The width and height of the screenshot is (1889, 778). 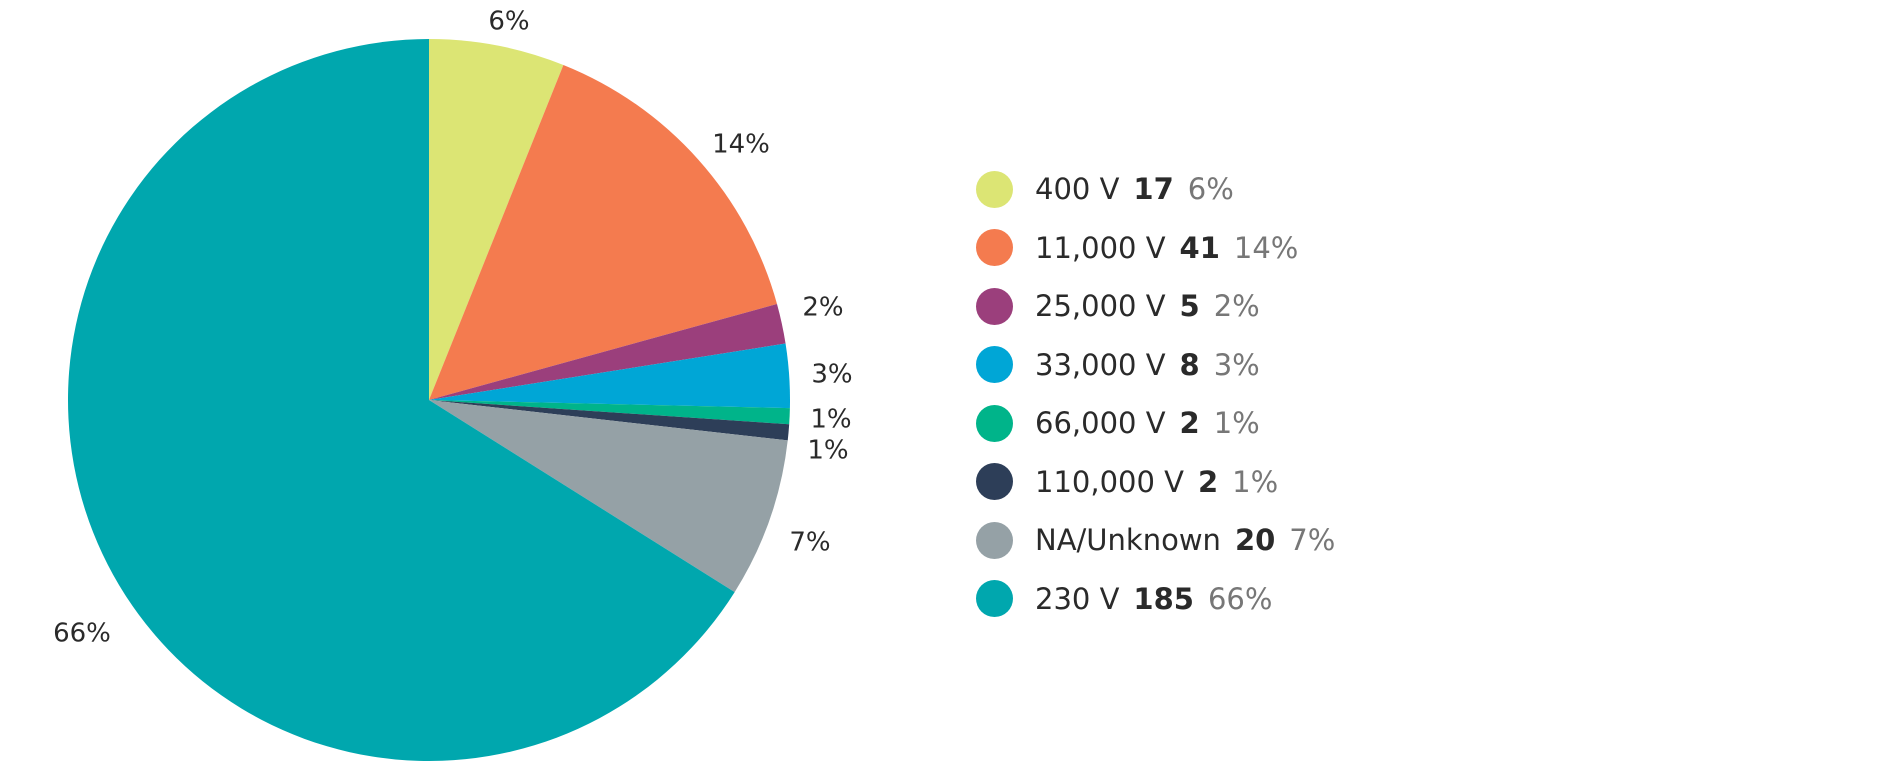 I want to click on legend-item: 25,000 V 5 2%, so click(x=1155, y=306).